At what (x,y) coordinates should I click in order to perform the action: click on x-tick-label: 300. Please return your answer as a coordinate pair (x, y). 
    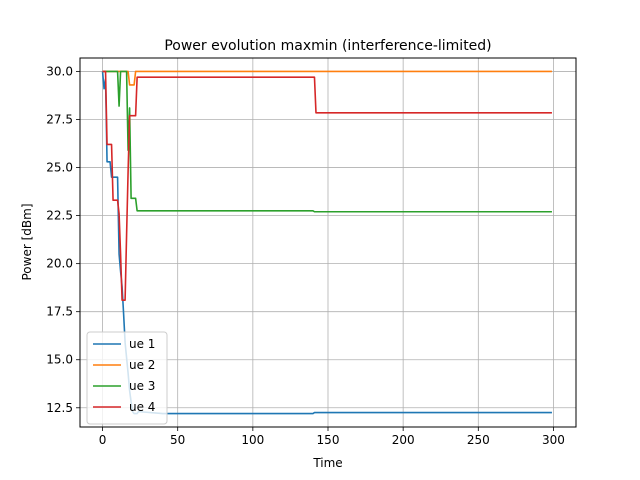
    Looking at the image, I should click on (553, 440).